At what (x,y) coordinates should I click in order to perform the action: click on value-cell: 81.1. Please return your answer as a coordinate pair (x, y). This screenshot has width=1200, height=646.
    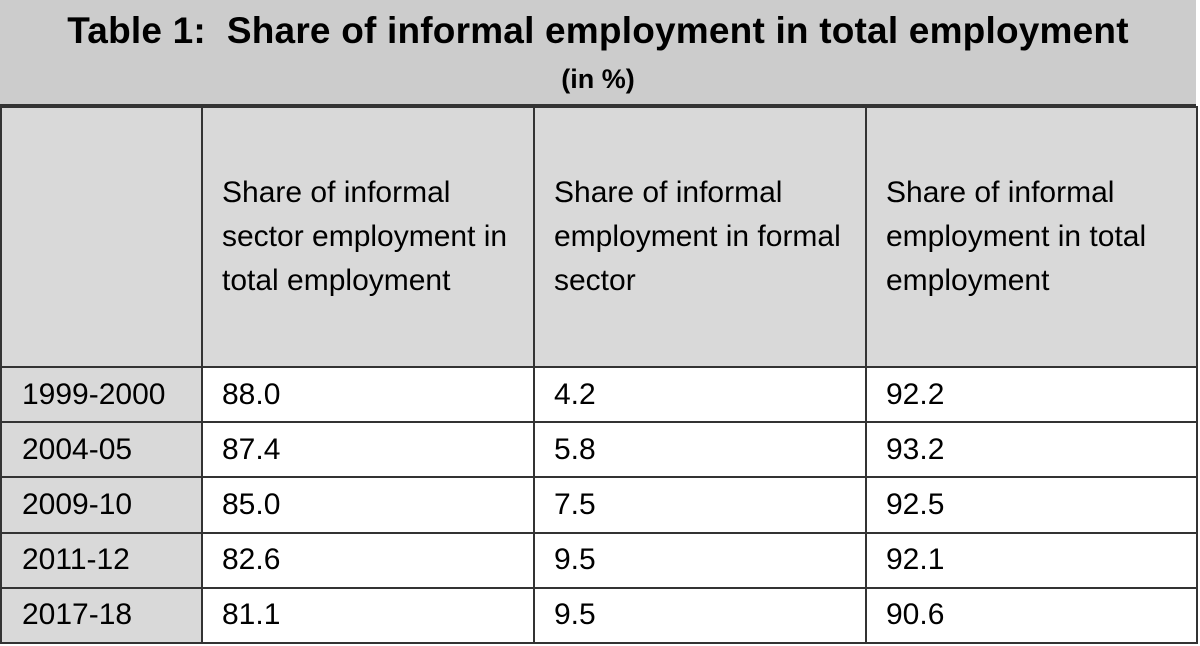
    Looking at the image, I should click on (368, 615).